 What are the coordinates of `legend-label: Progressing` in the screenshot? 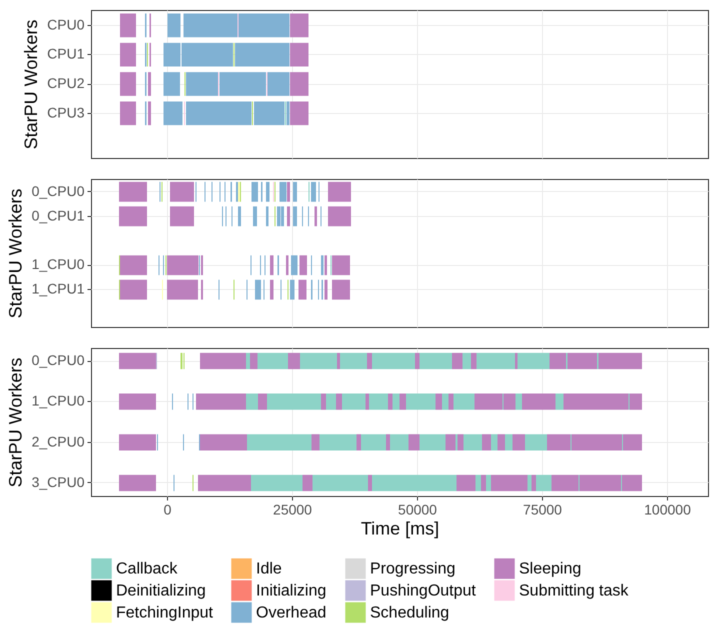 It's located at (413, 569).